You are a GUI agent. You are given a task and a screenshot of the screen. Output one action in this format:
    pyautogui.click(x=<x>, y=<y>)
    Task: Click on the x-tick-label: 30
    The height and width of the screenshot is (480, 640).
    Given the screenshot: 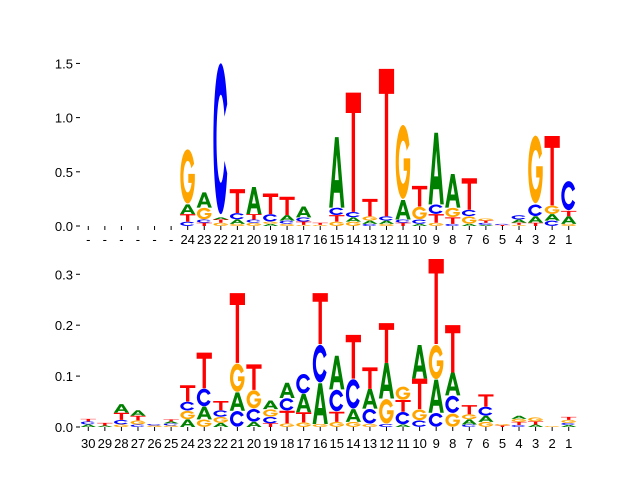 What is the action you would take?
    pyautogui.click(x=88, y=443)
    